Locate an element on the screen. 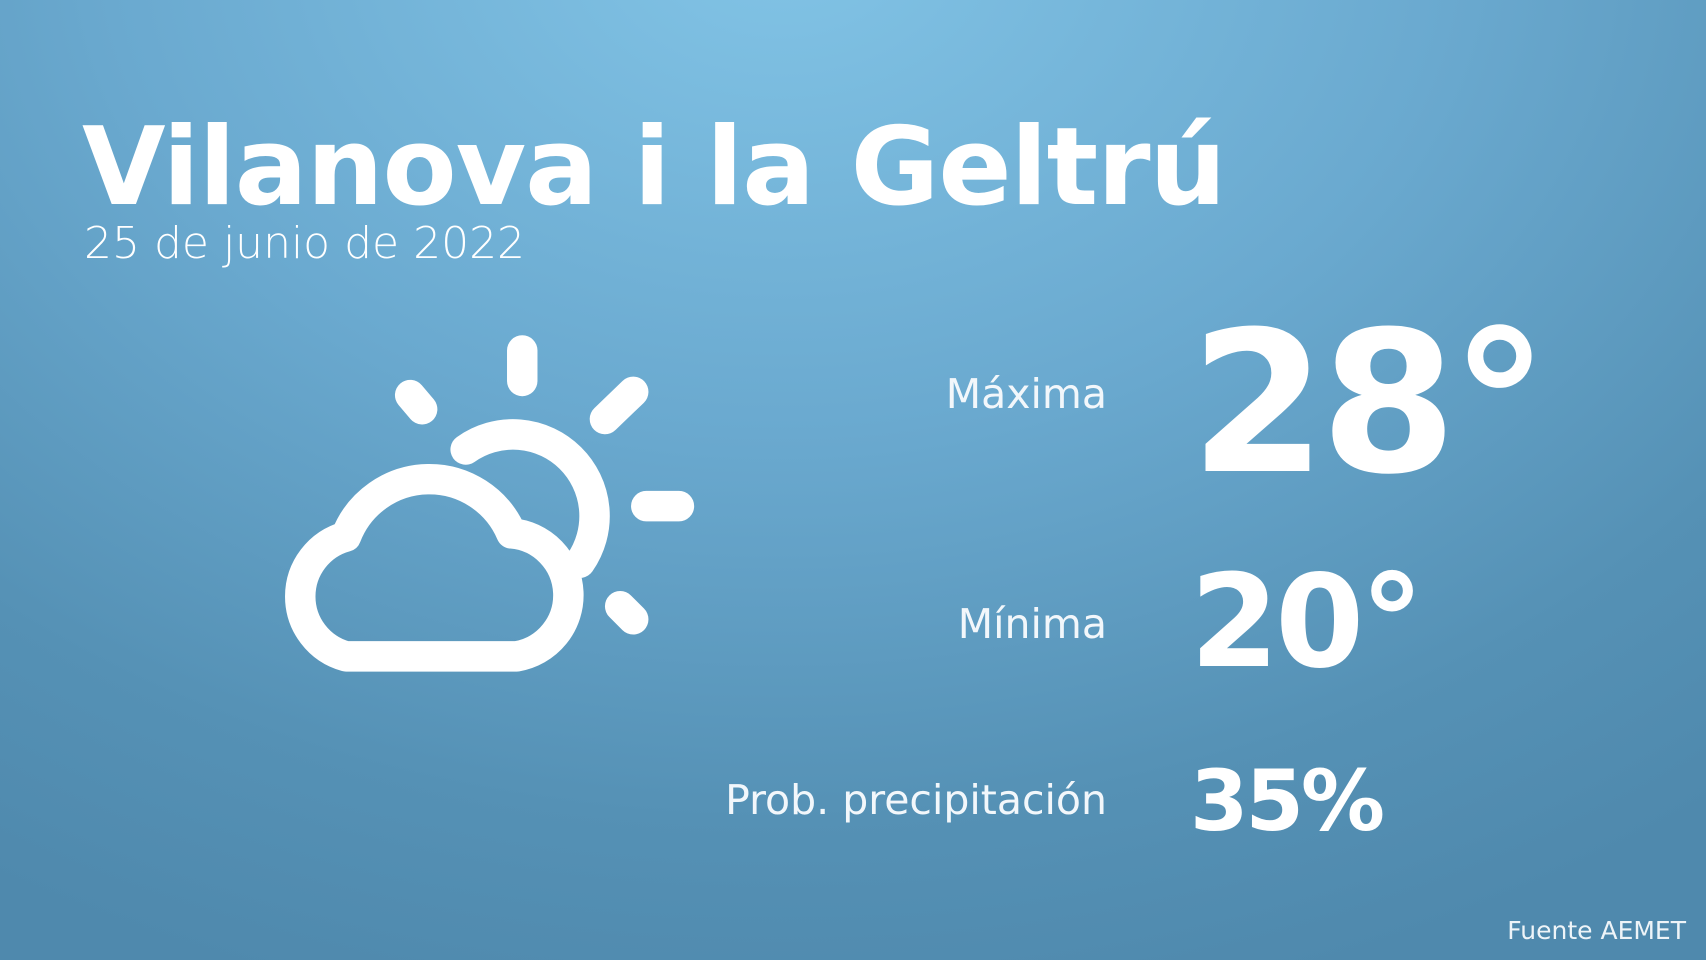 This screenshot has height=960, width=1706. precip-value: 35% is located at coordinates (1287, 801).